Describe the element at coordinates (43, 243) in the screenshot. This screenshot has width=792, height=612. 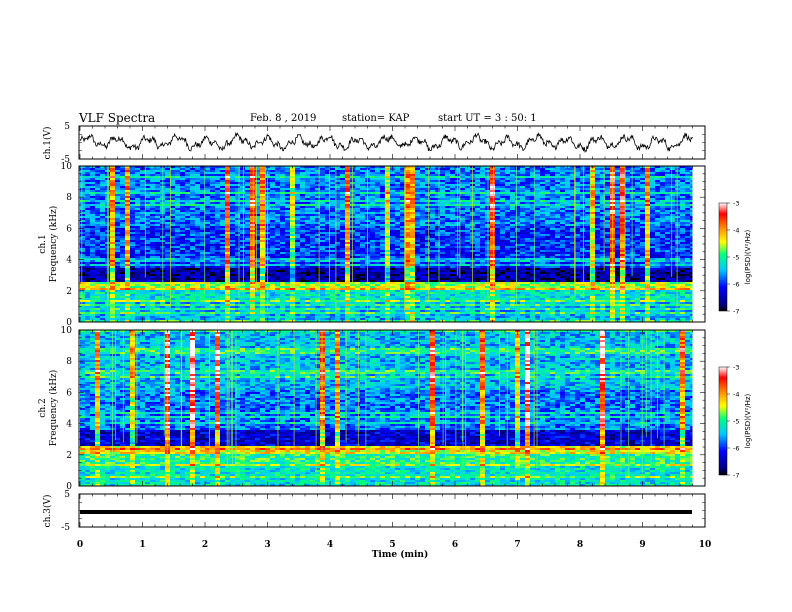
I see `ch1-spec-chlabel: ch.1` at that location.